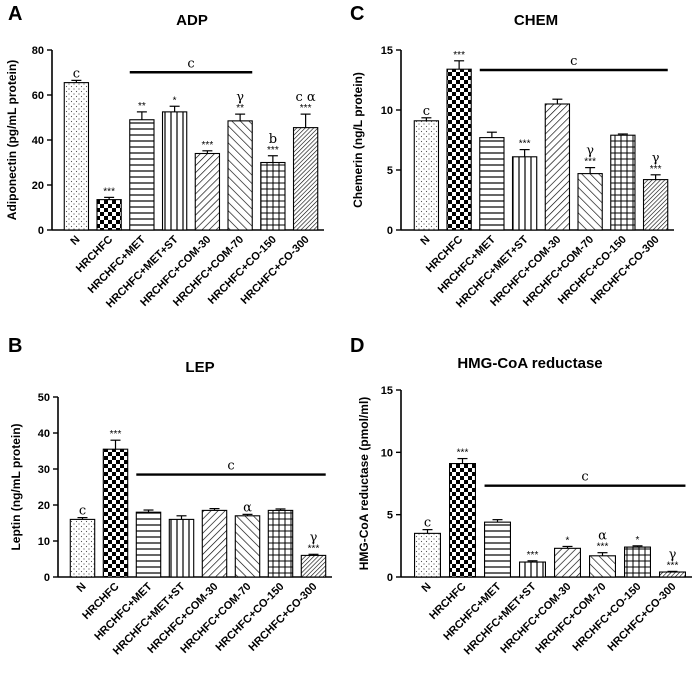  What do you see at coordinates (38, 96) in the screenshot?
I see `y-tick-label: 60` at bounding box center [38, 96].